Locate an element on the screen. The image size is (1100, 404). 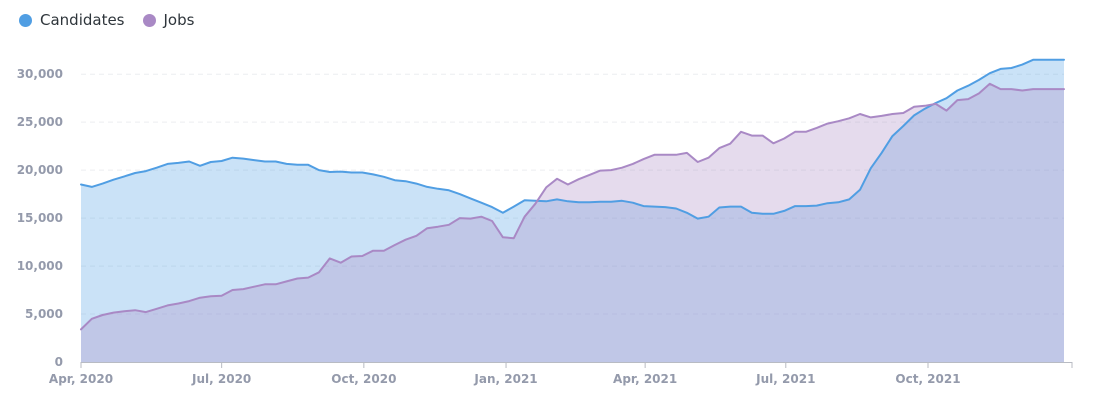
y-tick-label: 25,000 is located at coordinates (40, 122).